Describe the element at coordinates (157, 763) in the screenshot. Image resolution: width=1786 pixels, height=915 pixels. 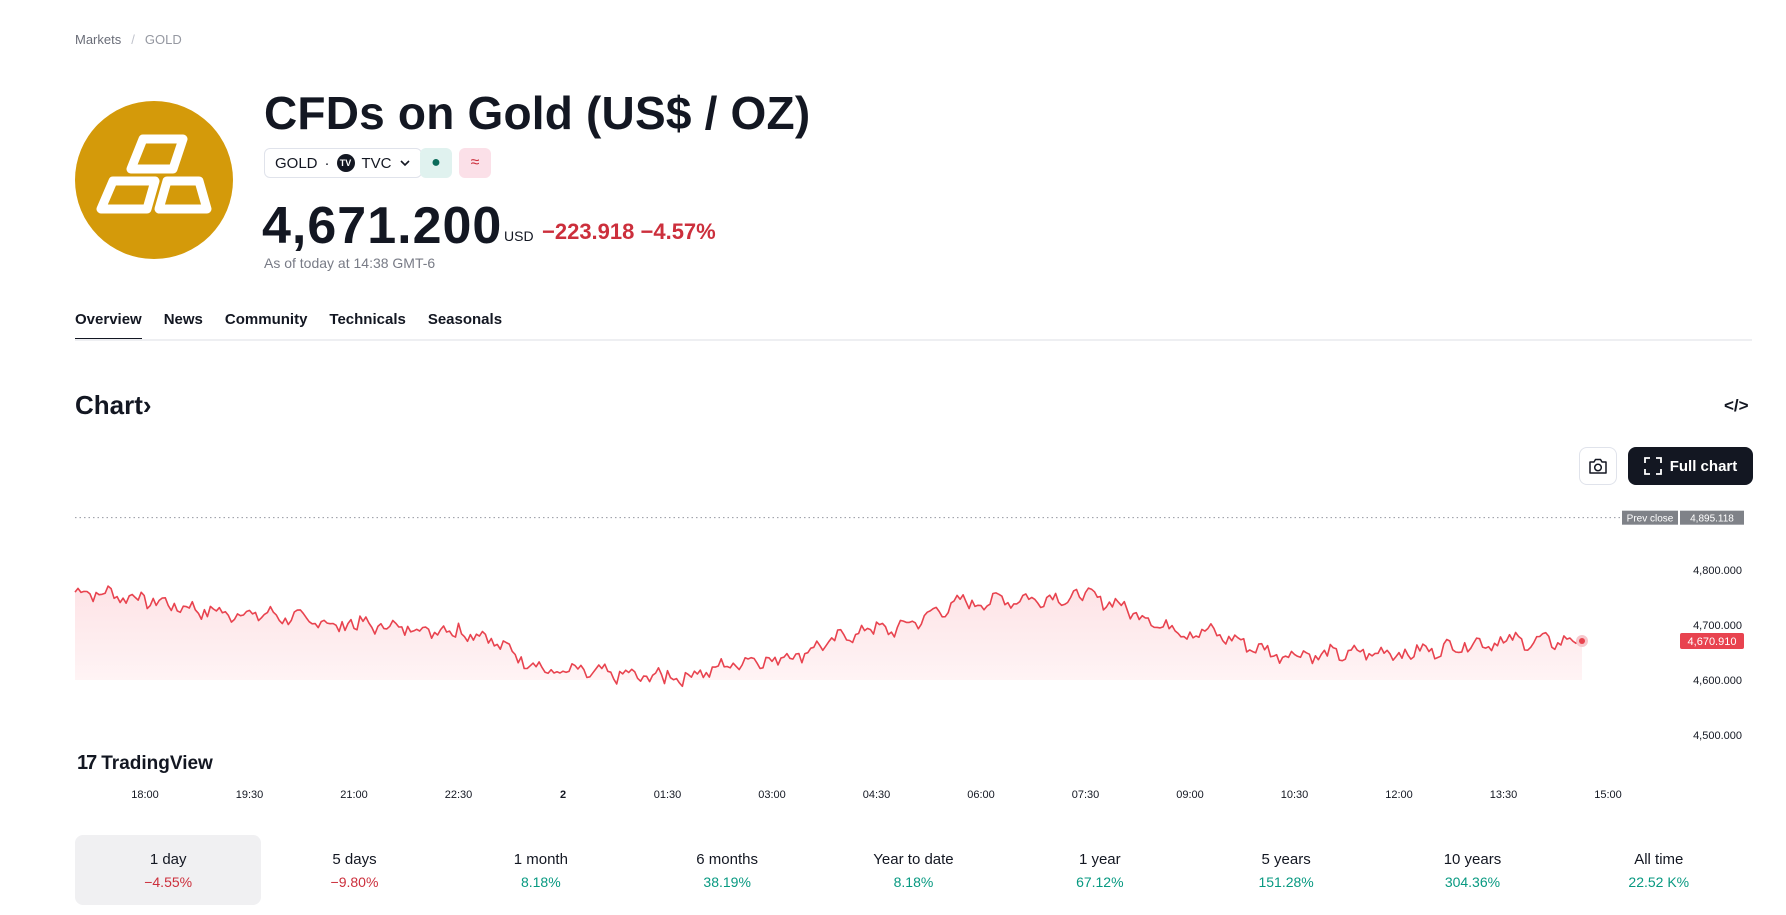
I see `tradingview-label: TradingView` at that location.